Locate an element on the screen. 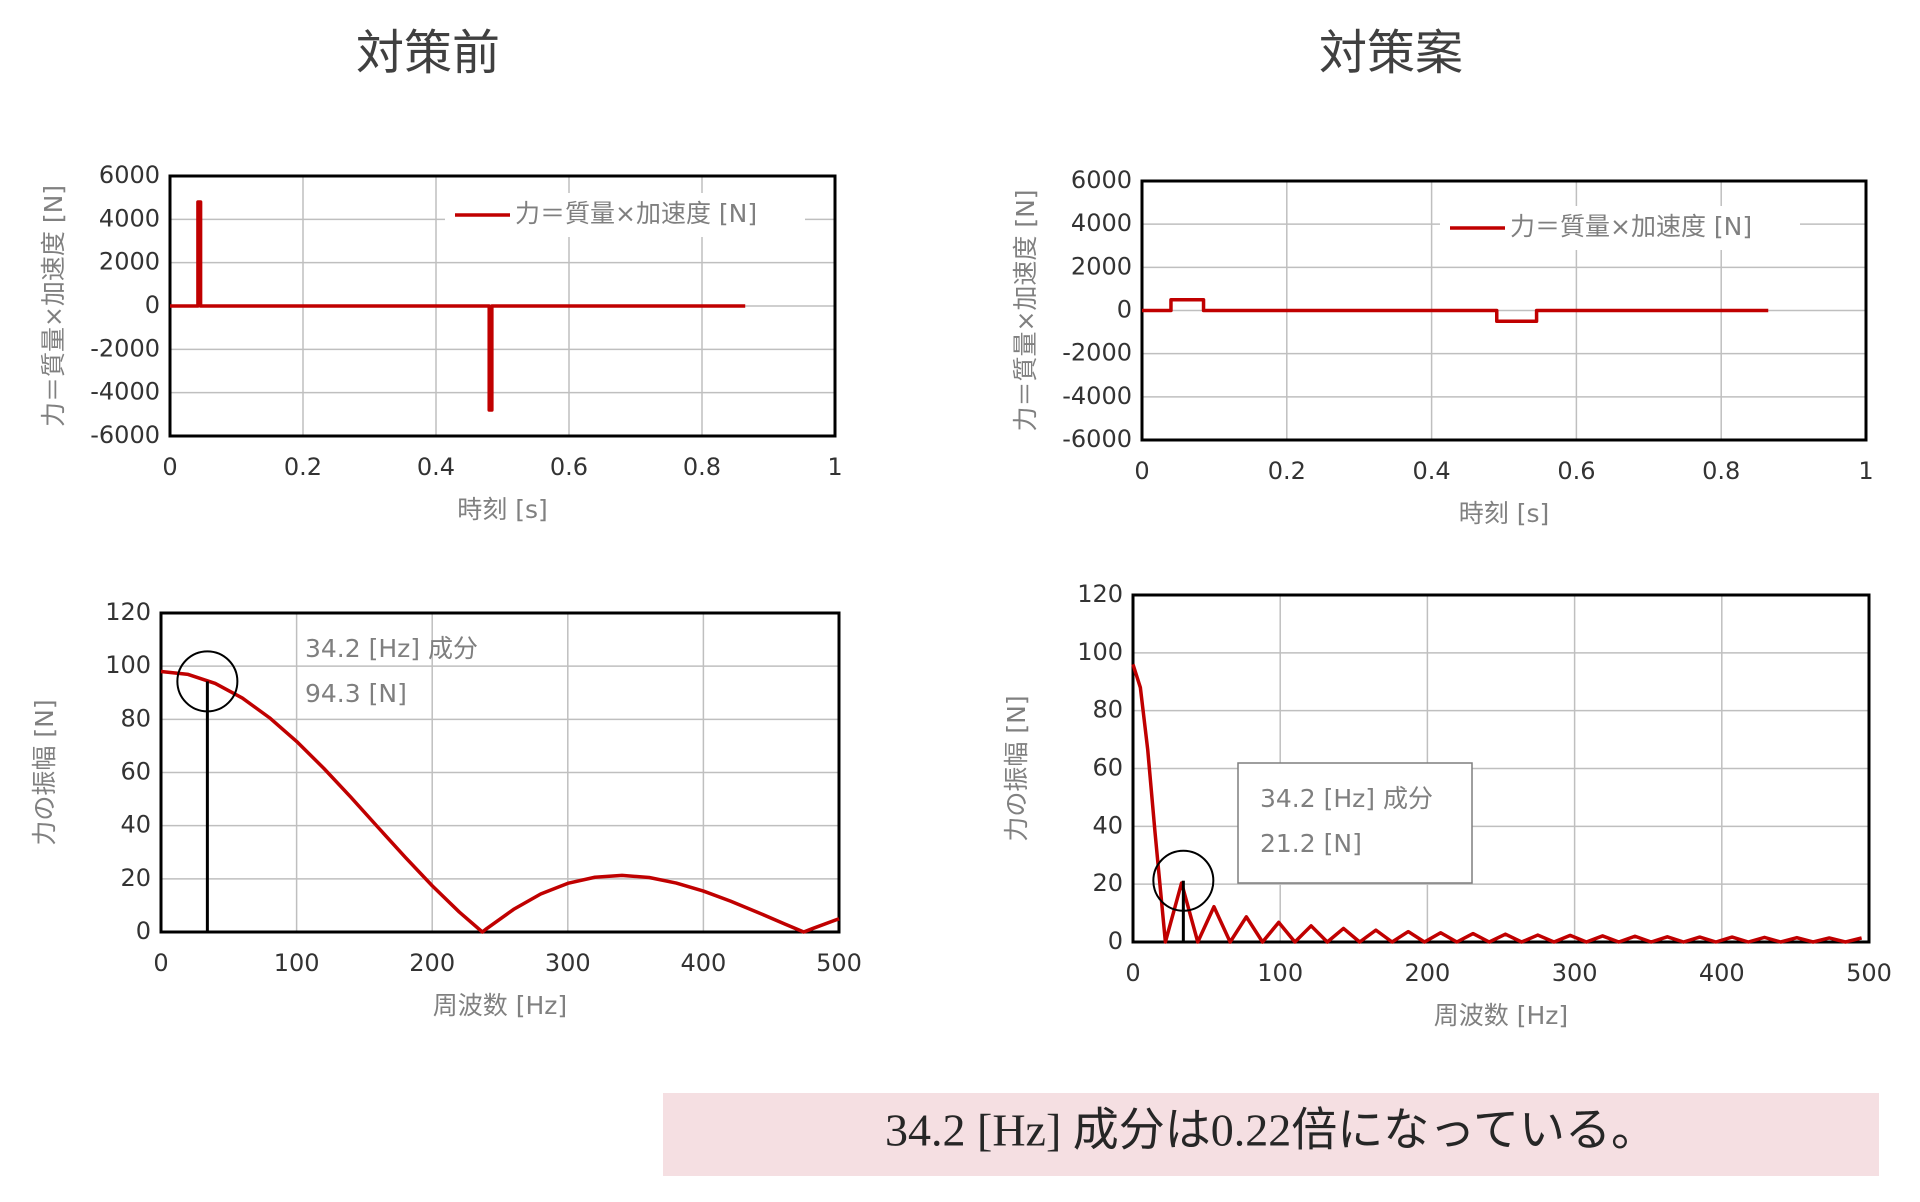 This screenshot has height=1202, width=1920. heading: 対策前 is located at coordinates (428, 53).